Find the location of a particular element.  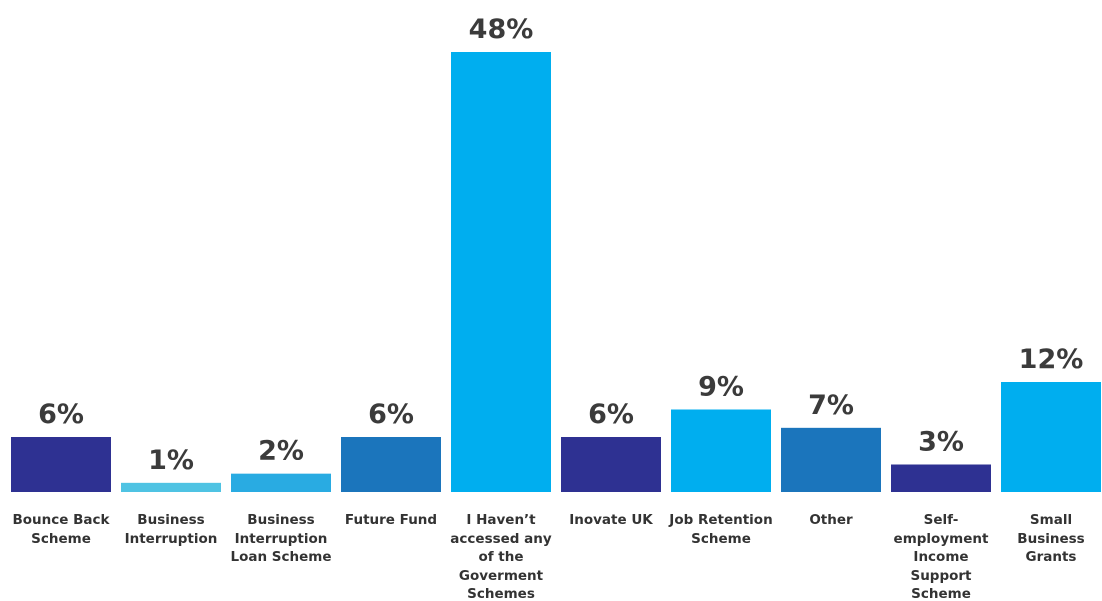

category-label: Business Interruption Loan Scheme is located at coordinates (281, 538).